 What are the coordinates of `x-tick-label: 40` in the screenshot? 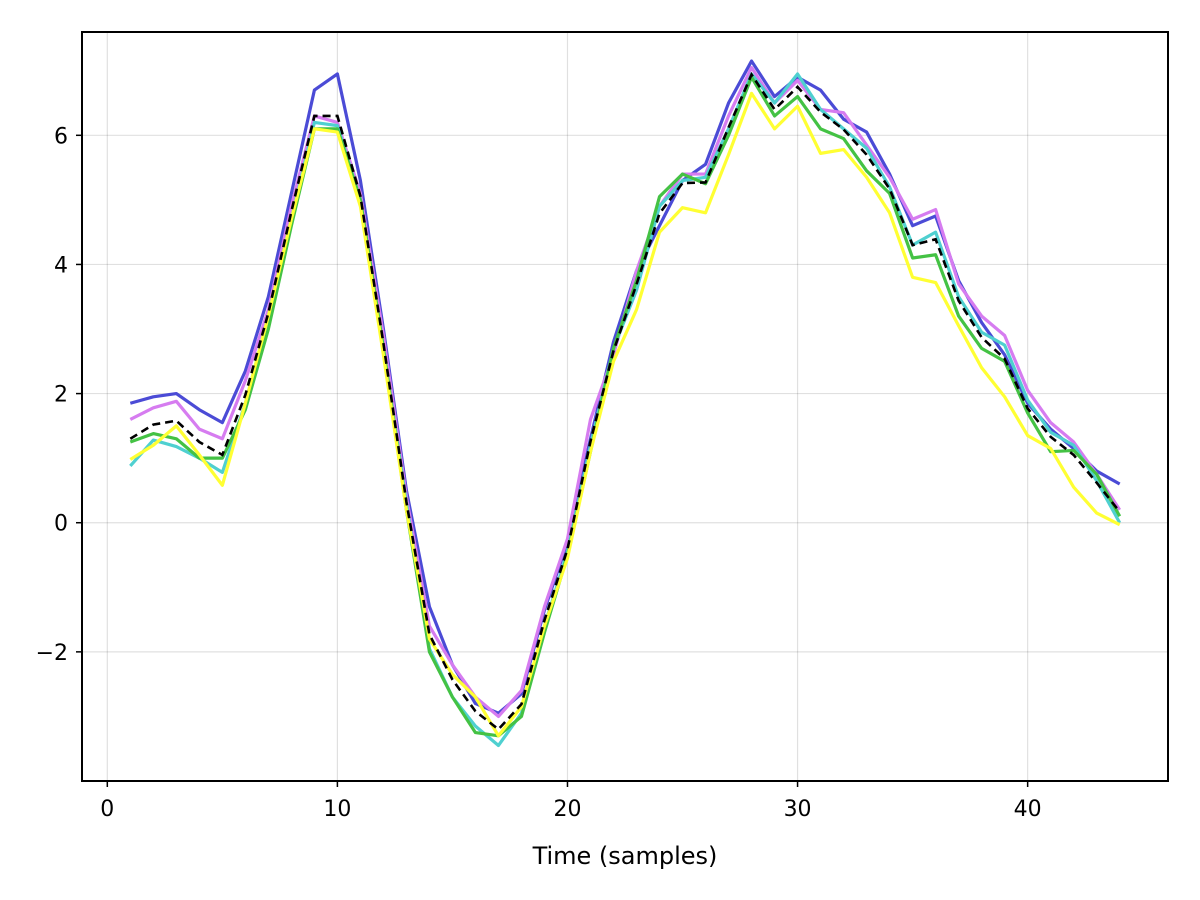 It's located at (1028, 809).